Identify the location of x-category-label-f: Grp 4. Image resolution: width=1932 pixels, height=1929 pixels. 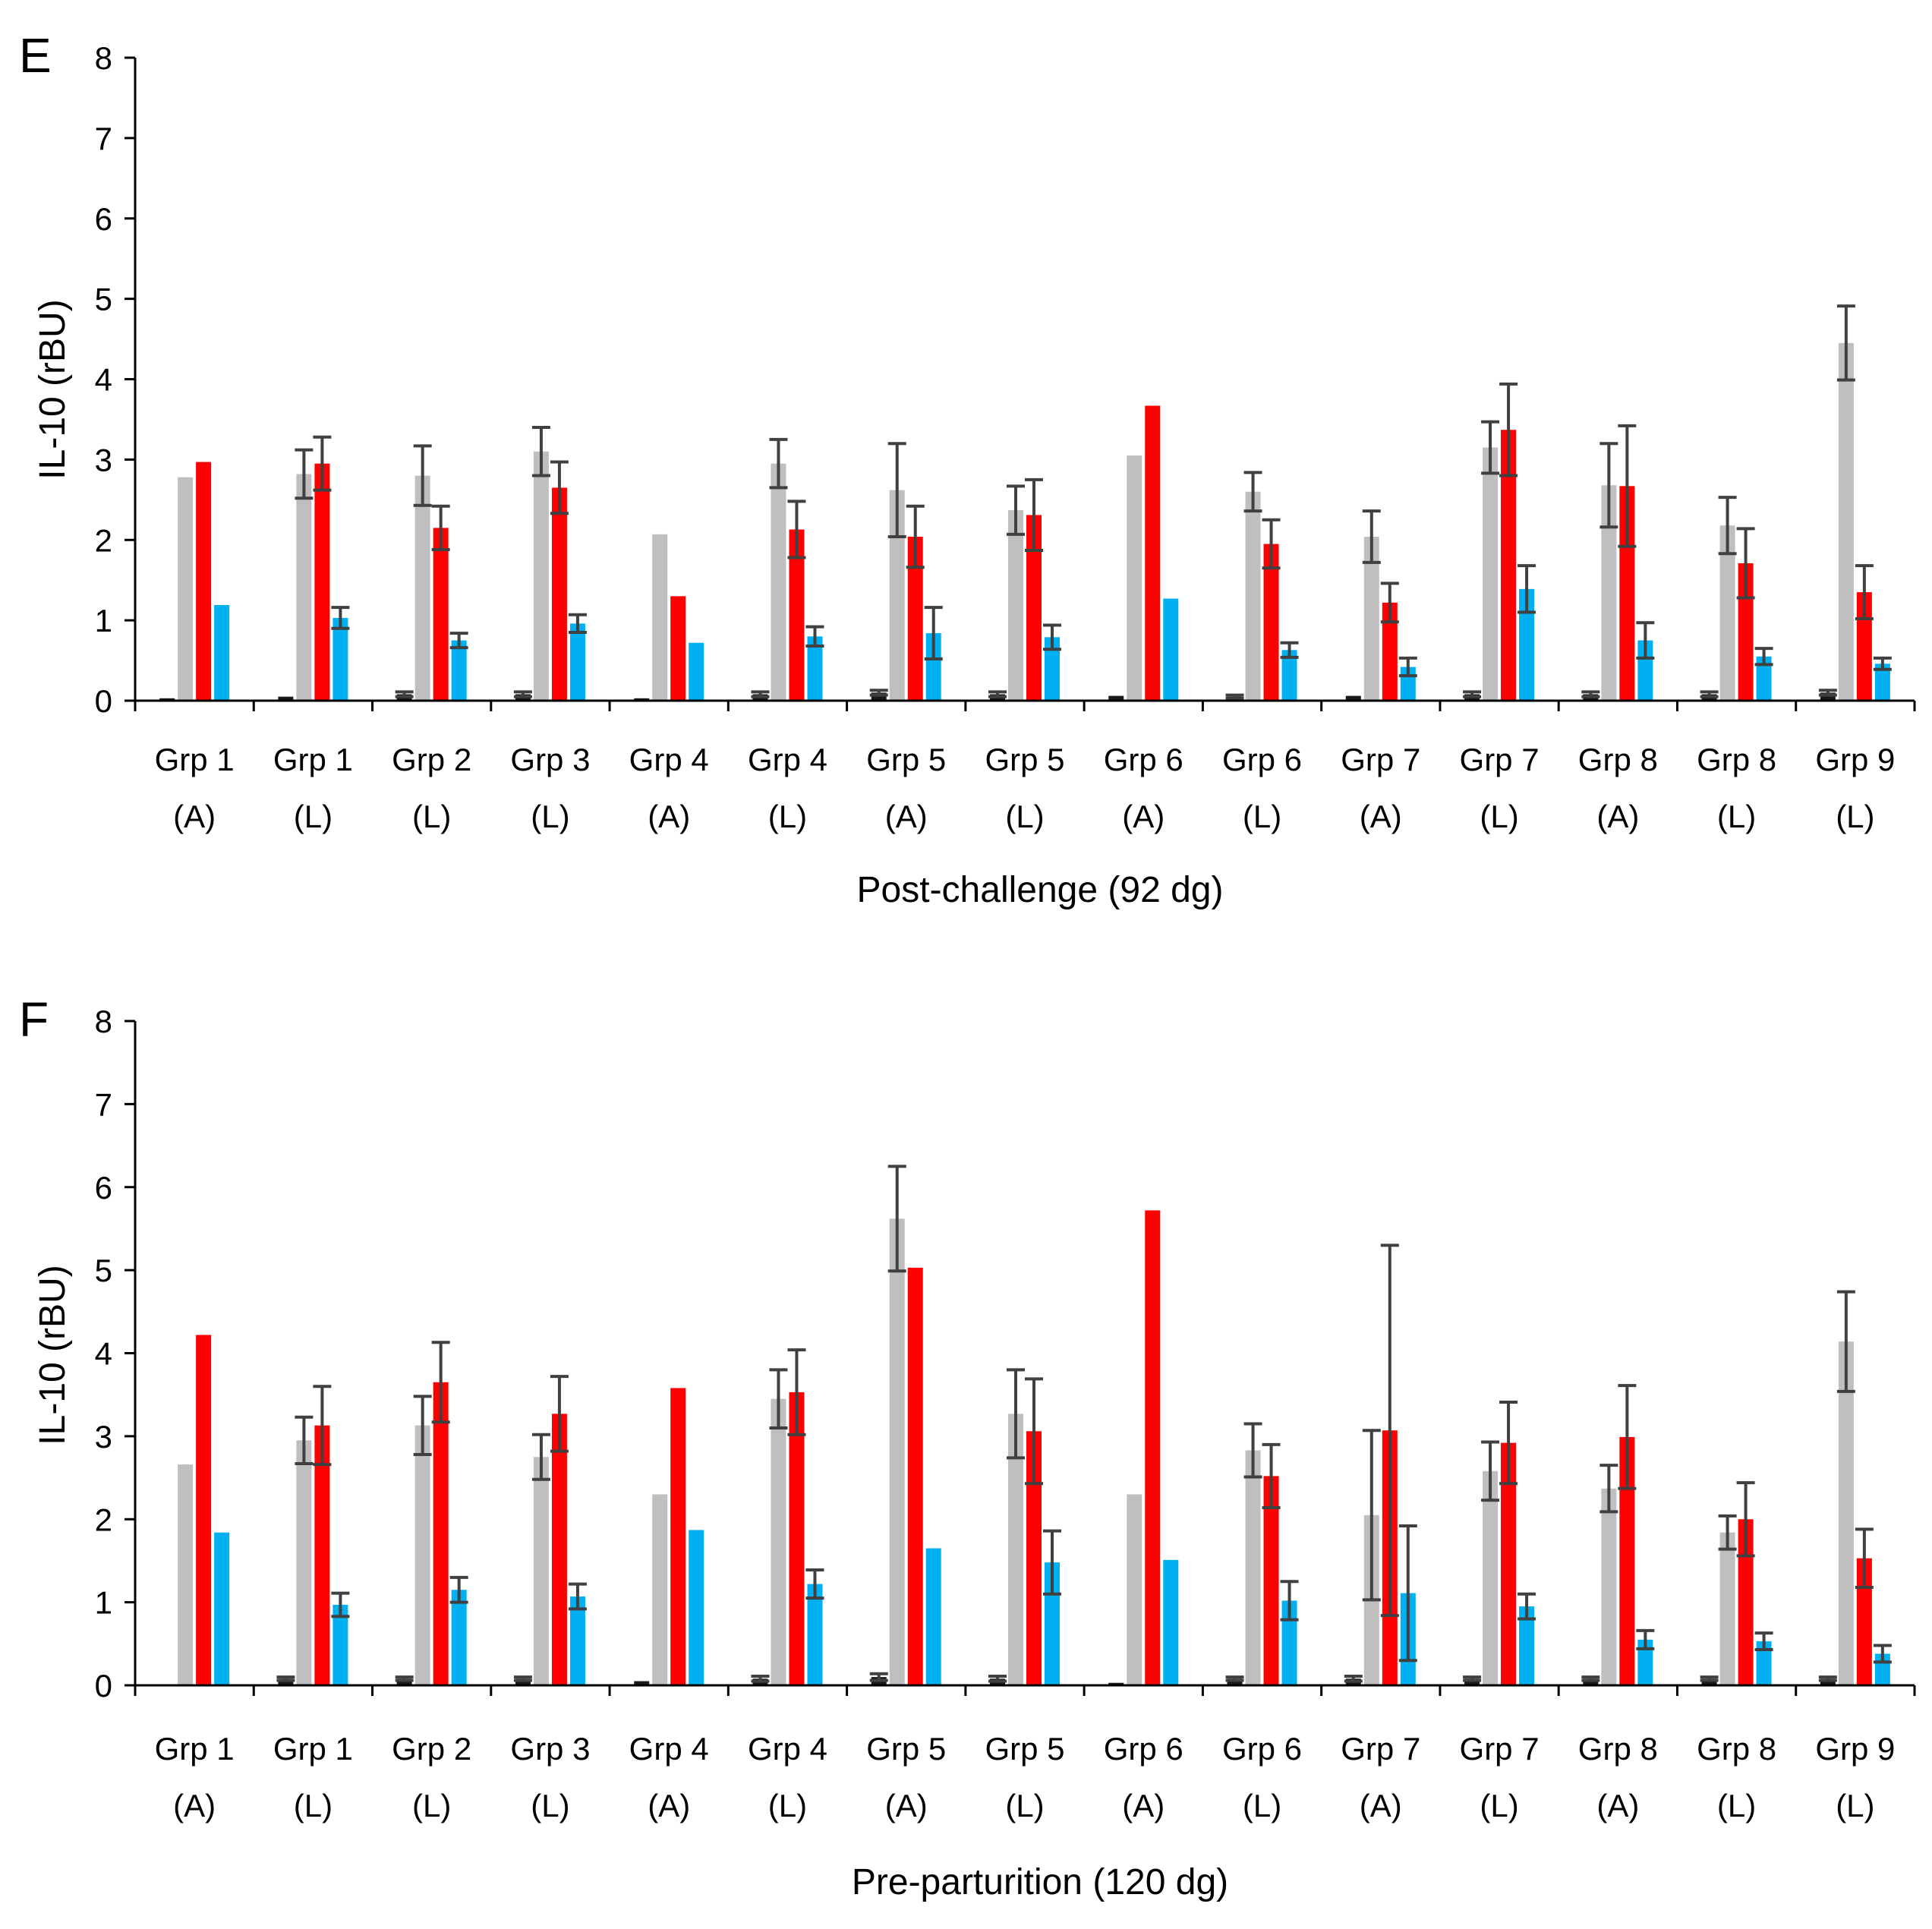
(669, 1749).